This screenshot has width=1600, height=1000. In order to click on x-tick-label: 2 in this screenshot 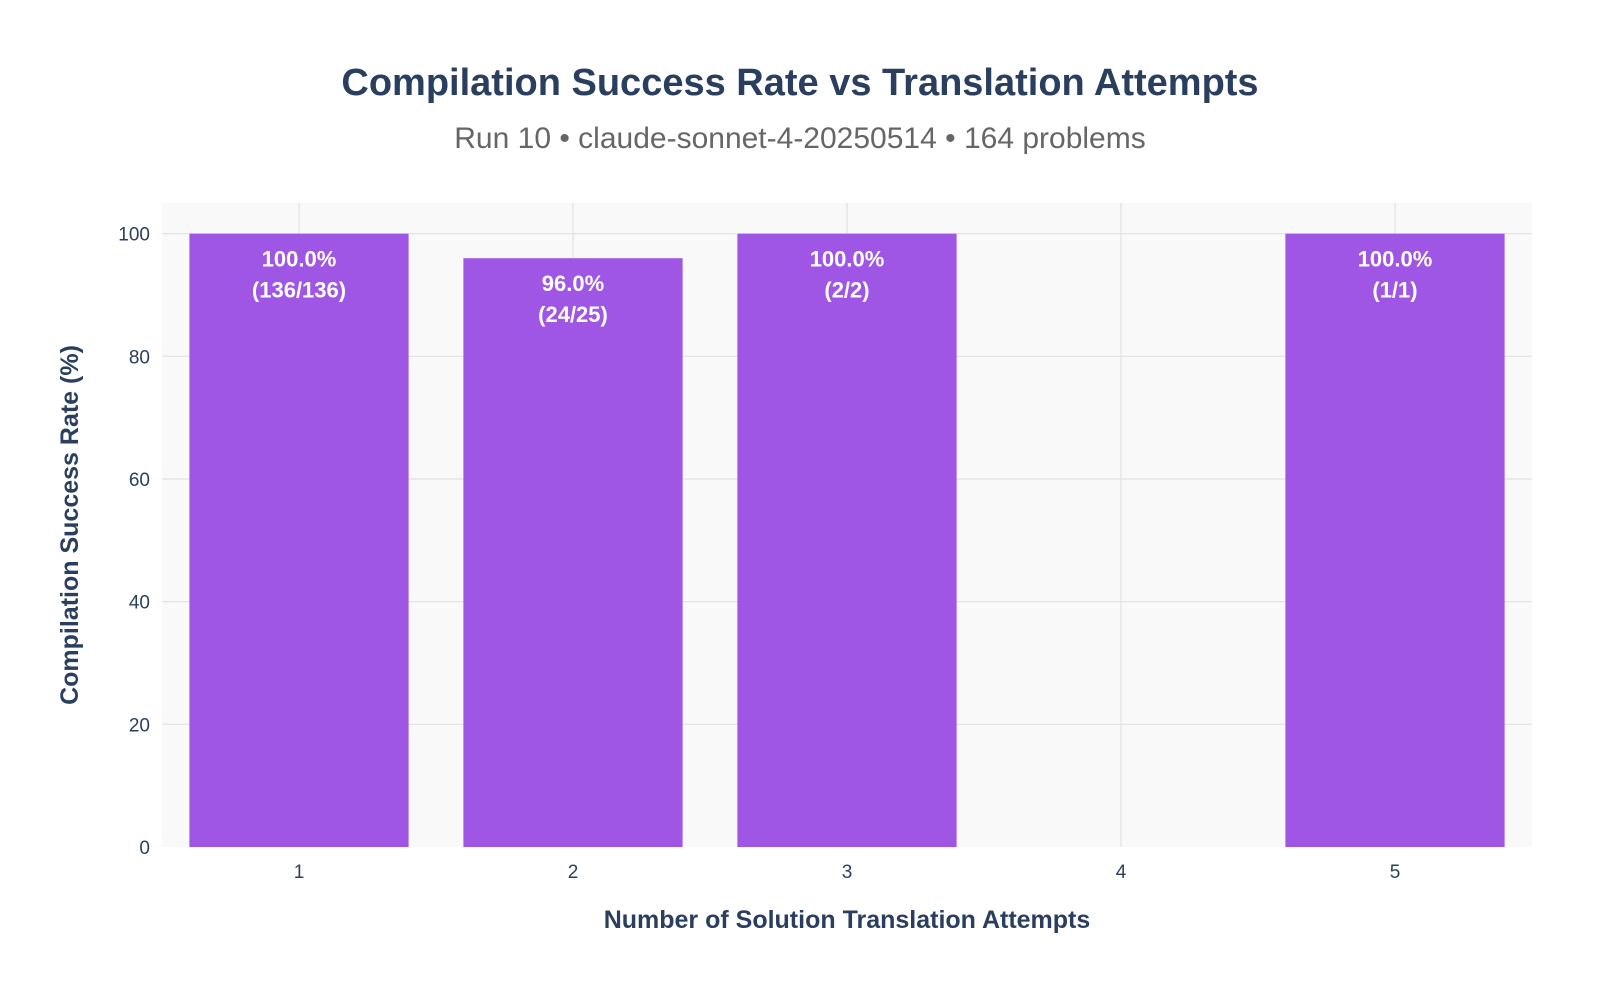, I will do `click(573, 872)`.